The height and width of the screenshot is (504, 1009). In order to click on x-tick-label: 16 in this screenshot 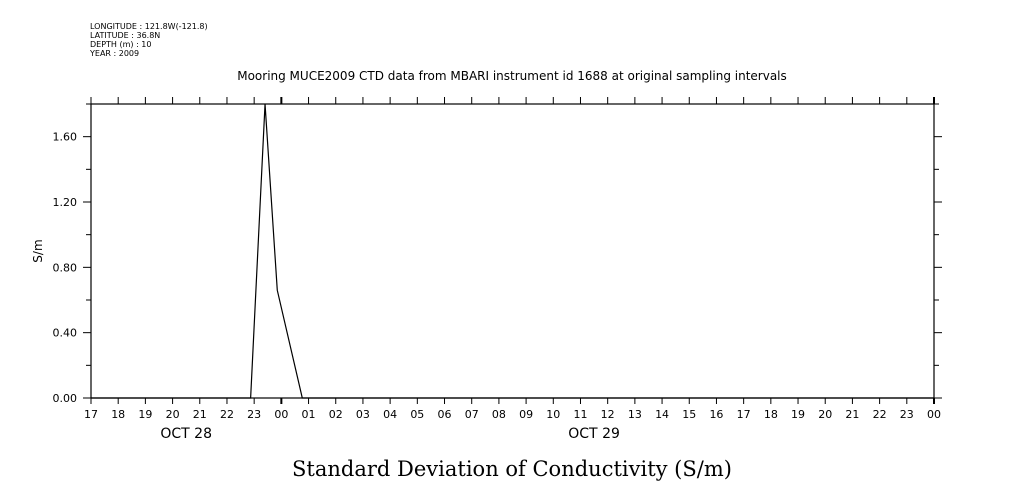, I will do `click(716, 414)`.